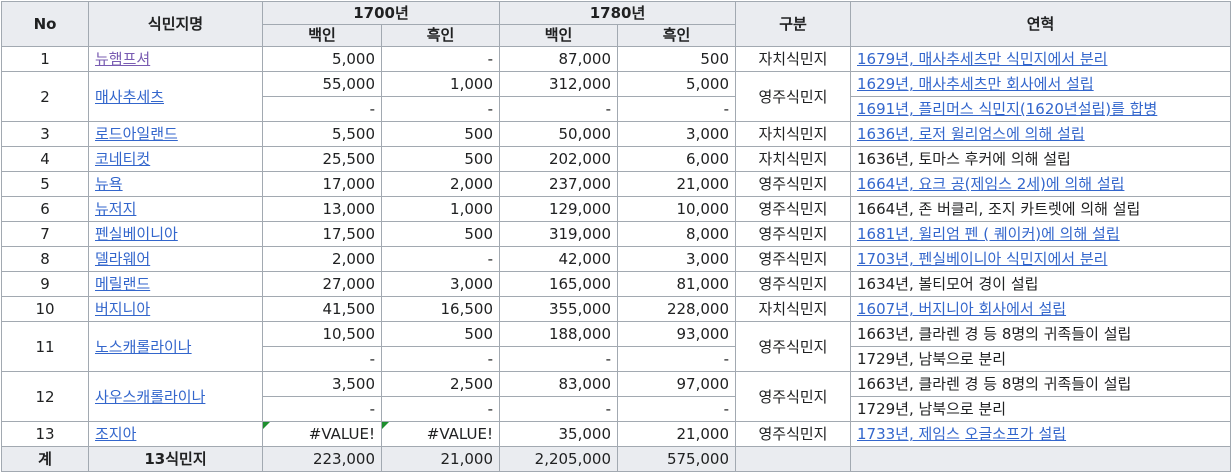 The width and height of the screenshot is (1231, 472). Describe the element at coordinates (136, 134) in the screenshot. I see `colony-link: 로드아일랜드` at that location.